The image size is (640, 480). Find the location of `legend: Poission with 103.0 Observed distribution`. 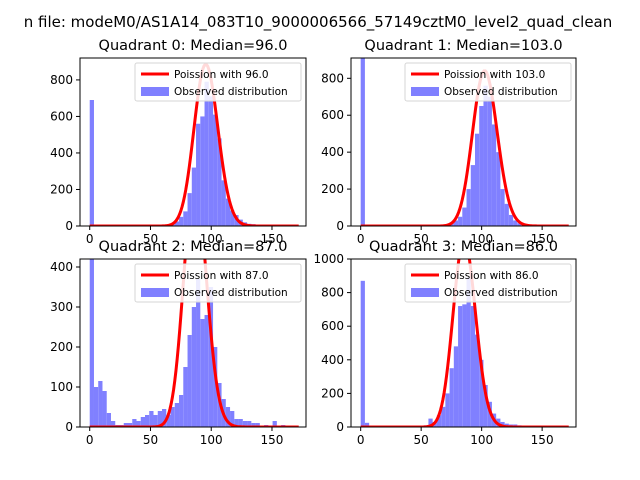

legend: Poission with 103.0 Observed distribution is located at coordinates (488, 82).